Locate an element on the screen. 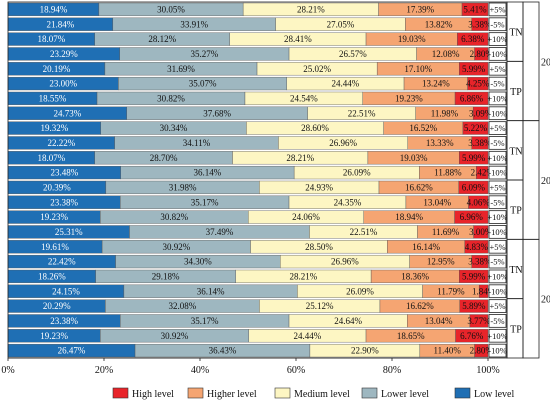 The image size is (550, 408). bar-data-label: 17.10% is located at coordinates (418, 69).